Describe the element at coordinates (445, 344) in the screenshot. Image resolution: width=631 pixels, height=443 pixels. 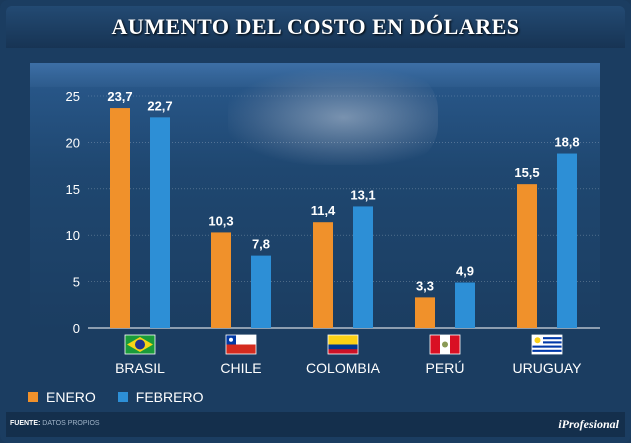
I see `peru-flag-icon` at that location.